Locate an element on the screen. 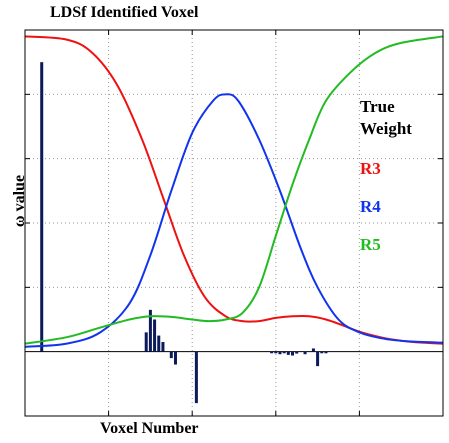 The height and width of the screenshot is (443, 449). chart-title: LDSf Identified Voxel is located at coordinates (124, 12).